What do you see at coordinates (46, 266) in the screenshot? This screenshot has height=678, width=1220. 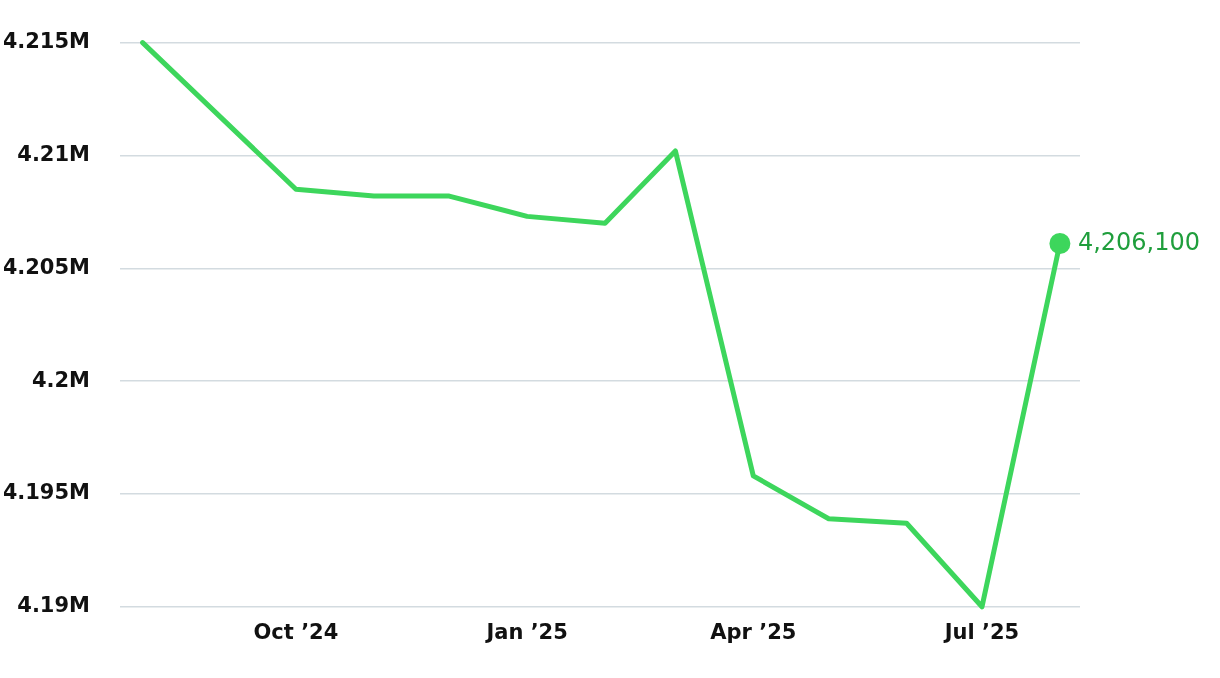 I see `y-tick-label: 4.205M` at bounding box center [46, 266].